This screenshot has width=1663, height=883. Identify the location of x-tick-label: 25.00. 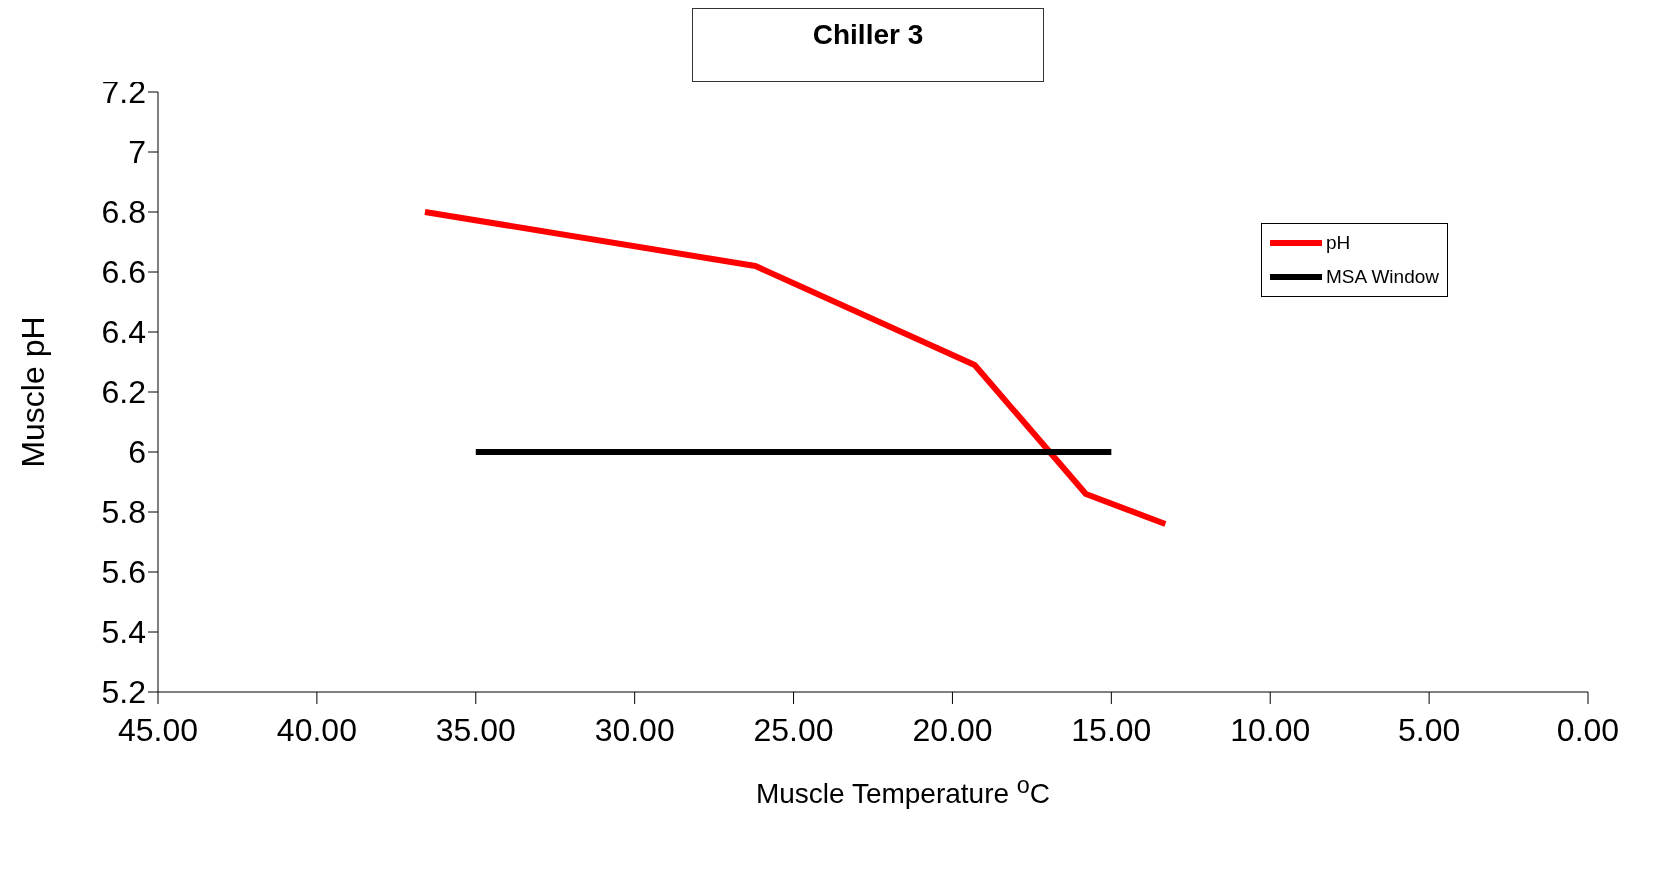
(793, 729).